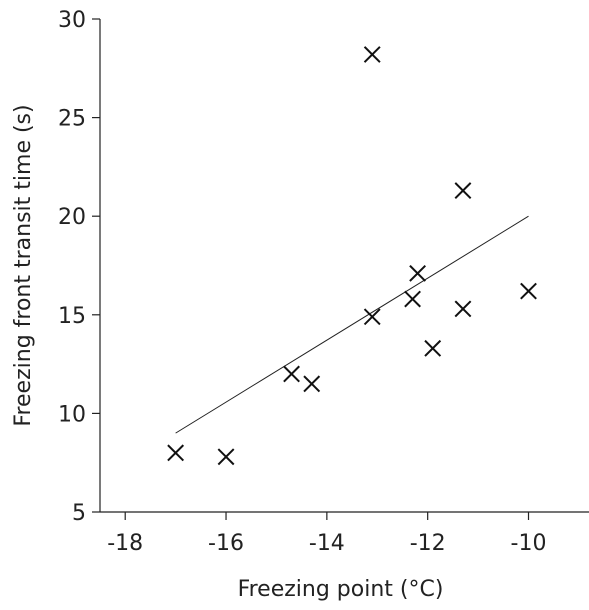 This screenshot has height=610, width=589. Describe the element at coordinates (341, 589) in the screenshot. I see `x-axis-title: Freezing point (°C)` at that location.